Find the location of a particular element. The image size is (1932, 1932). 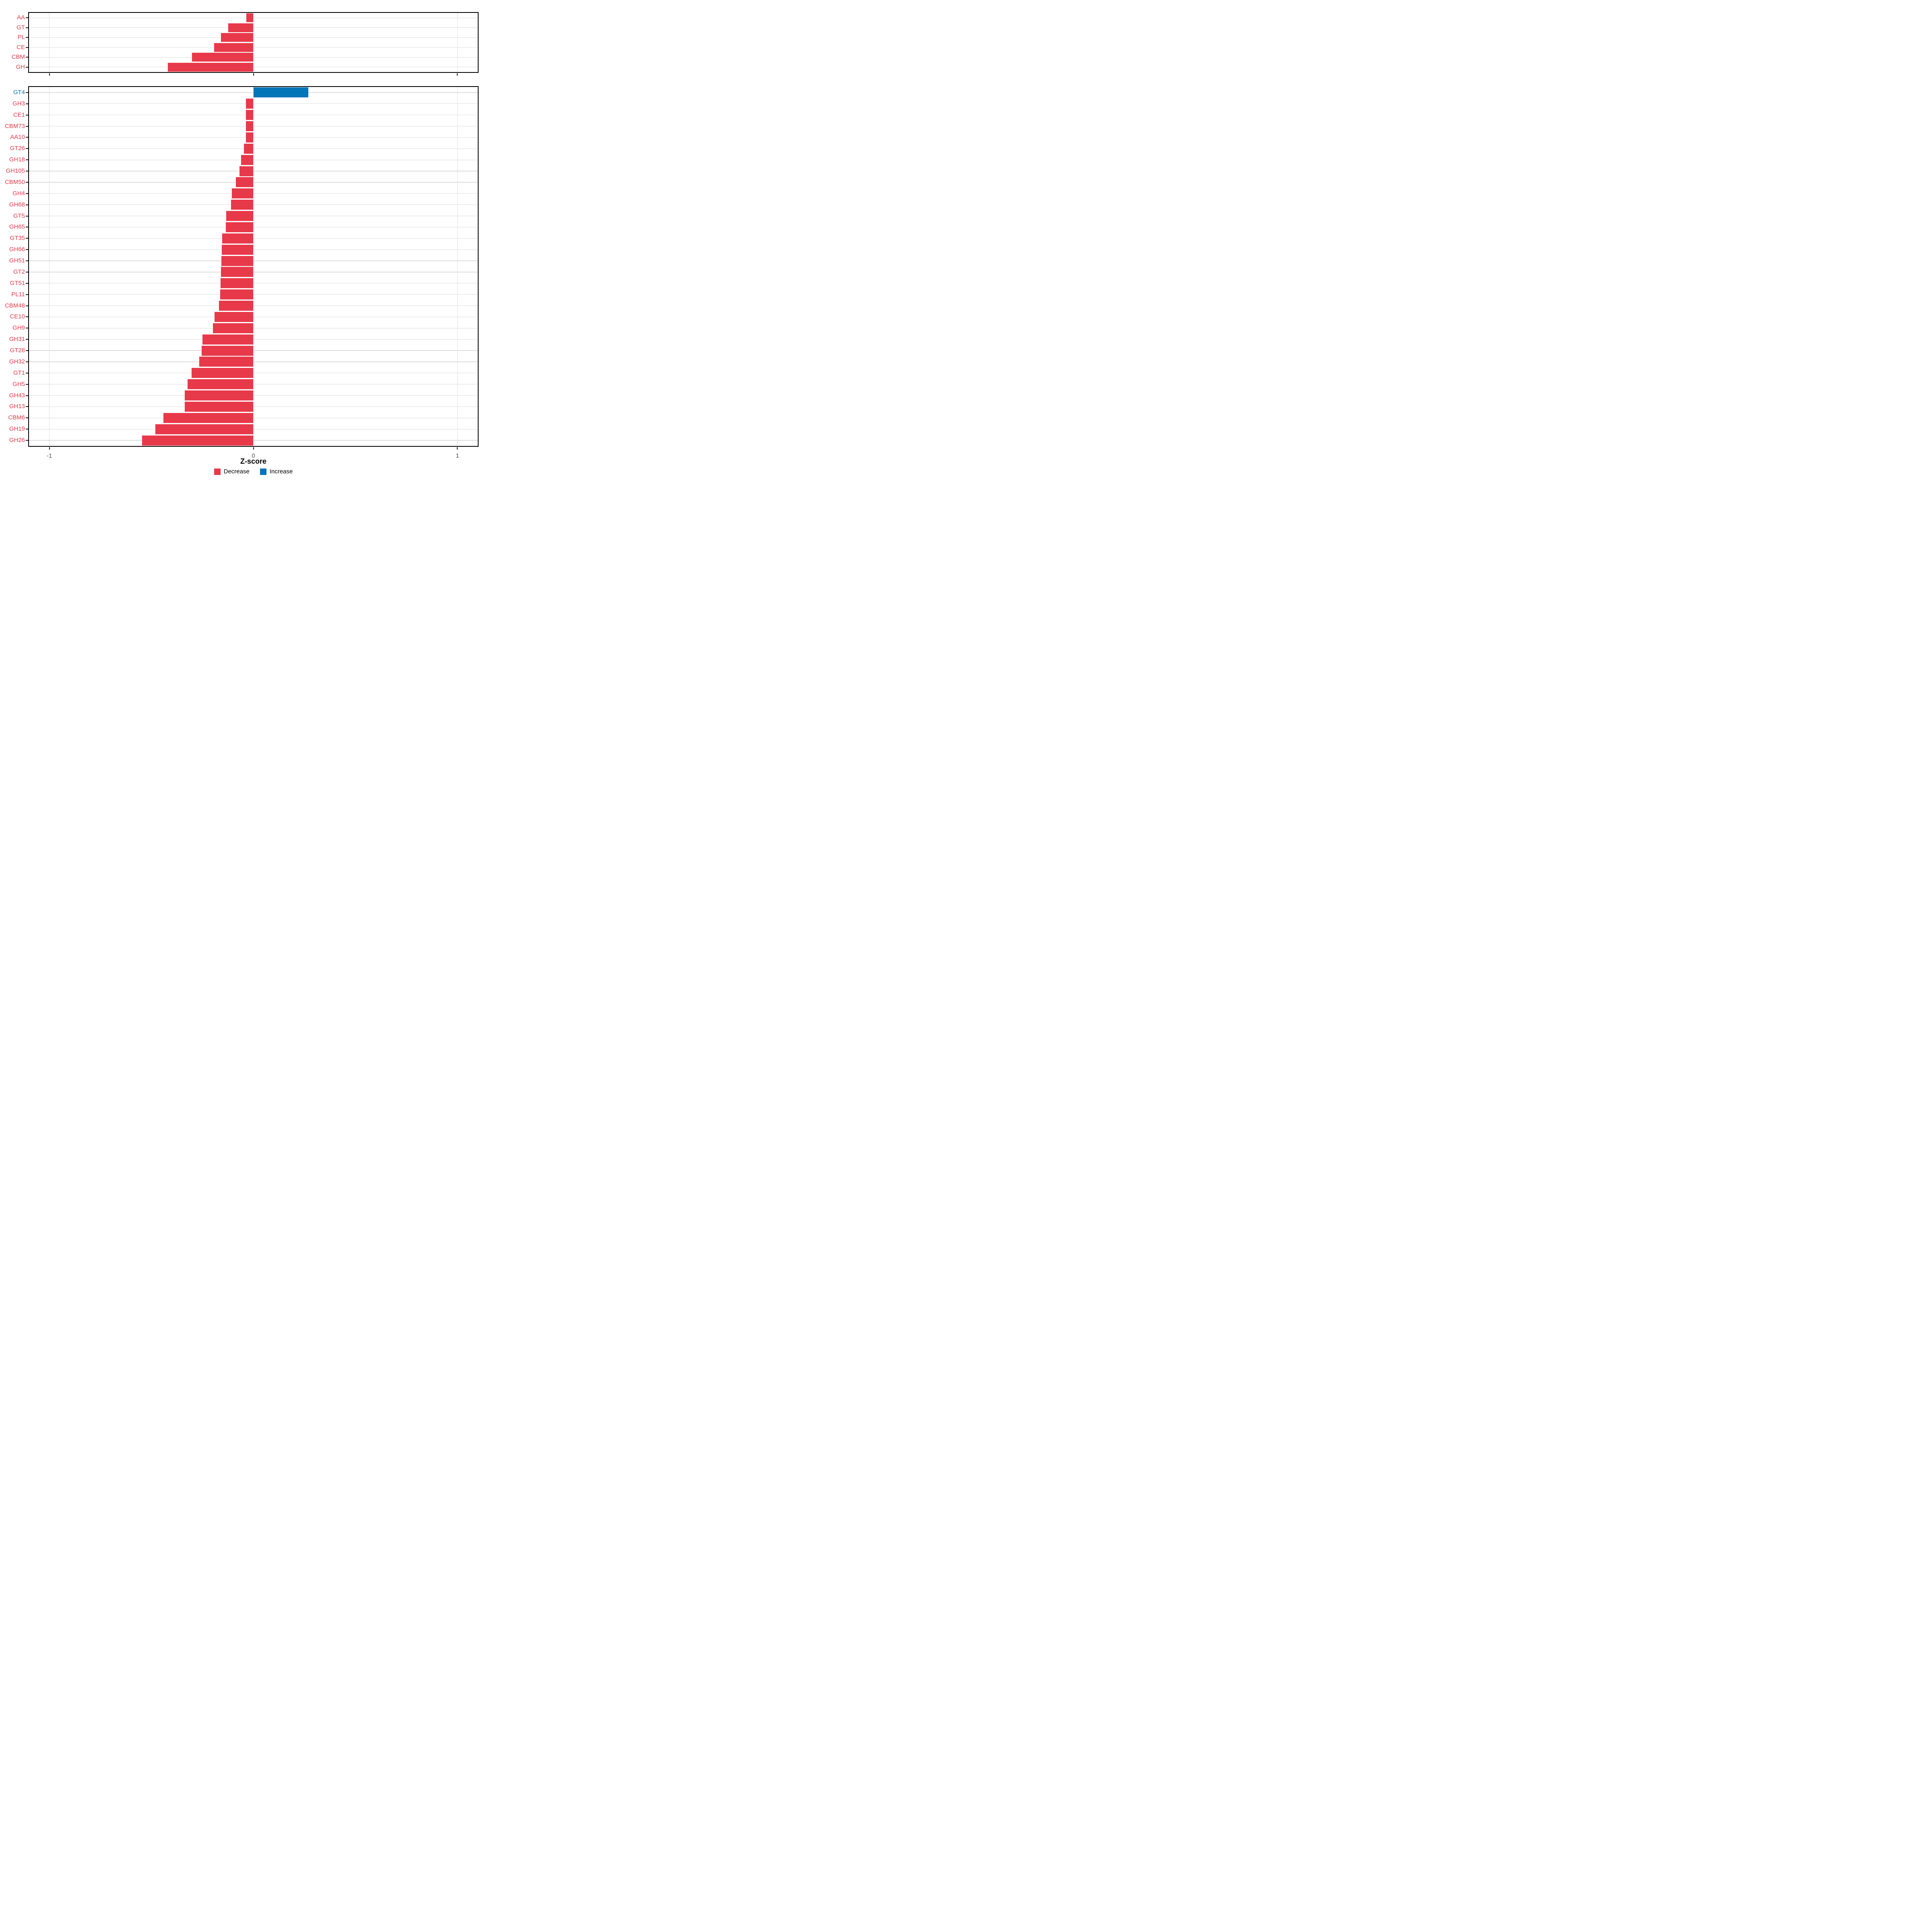

x-tick-label: 0 is located at coordinates (253, 455).